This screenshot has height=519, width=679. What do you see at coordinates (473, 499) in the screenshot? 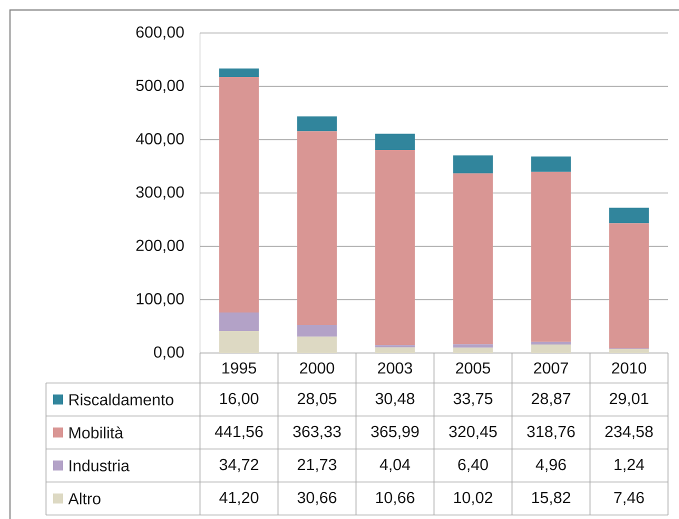
I see `data-label: 10,02` at bounding box center [473, 499].